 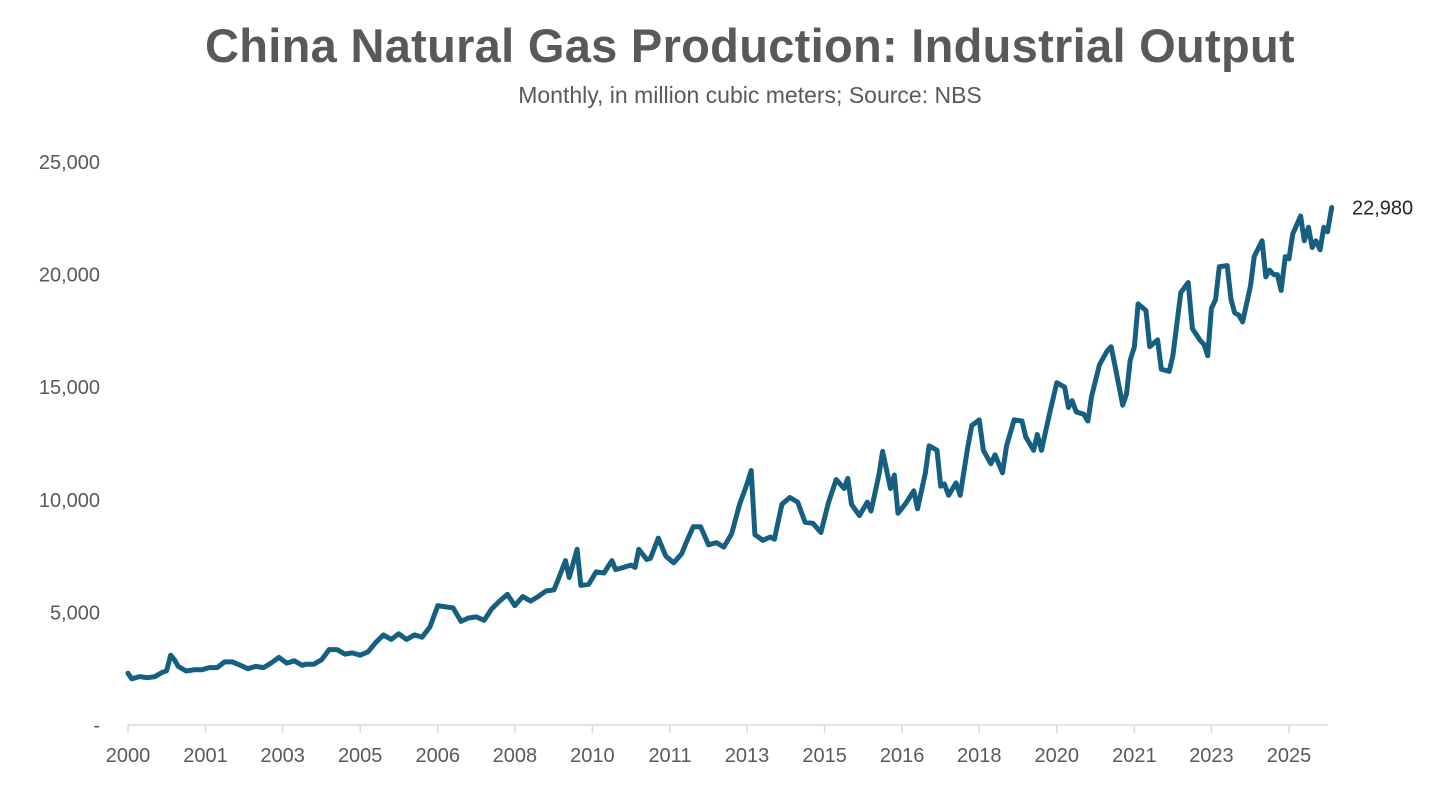 I want to click on y-axis: - 5,000 10,000 15,000 20,000 25,000, so click(x=69, y=444).